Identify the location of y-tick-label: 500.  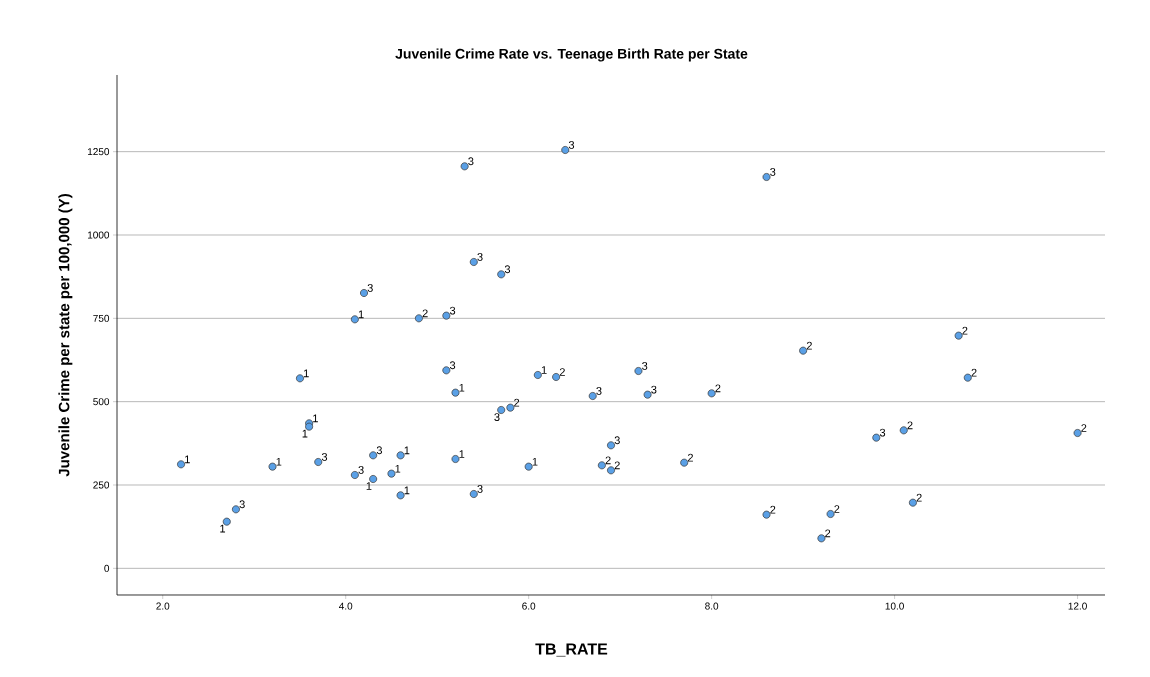
(101, 402).